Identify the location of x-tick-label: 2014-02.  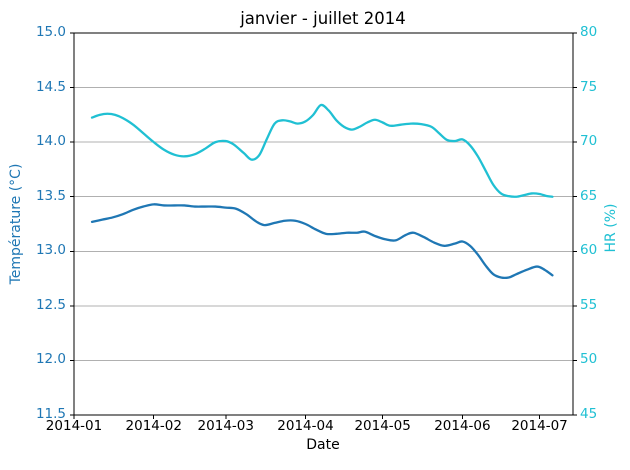
(153, 426).